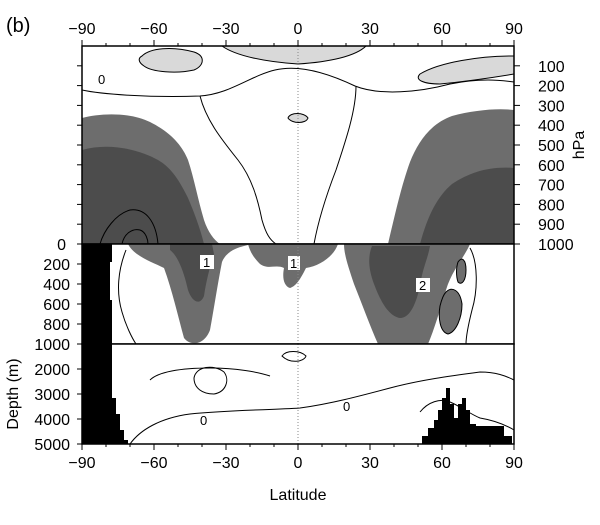  I want to click on atmo-nh-light-patch, so click(466, 70).